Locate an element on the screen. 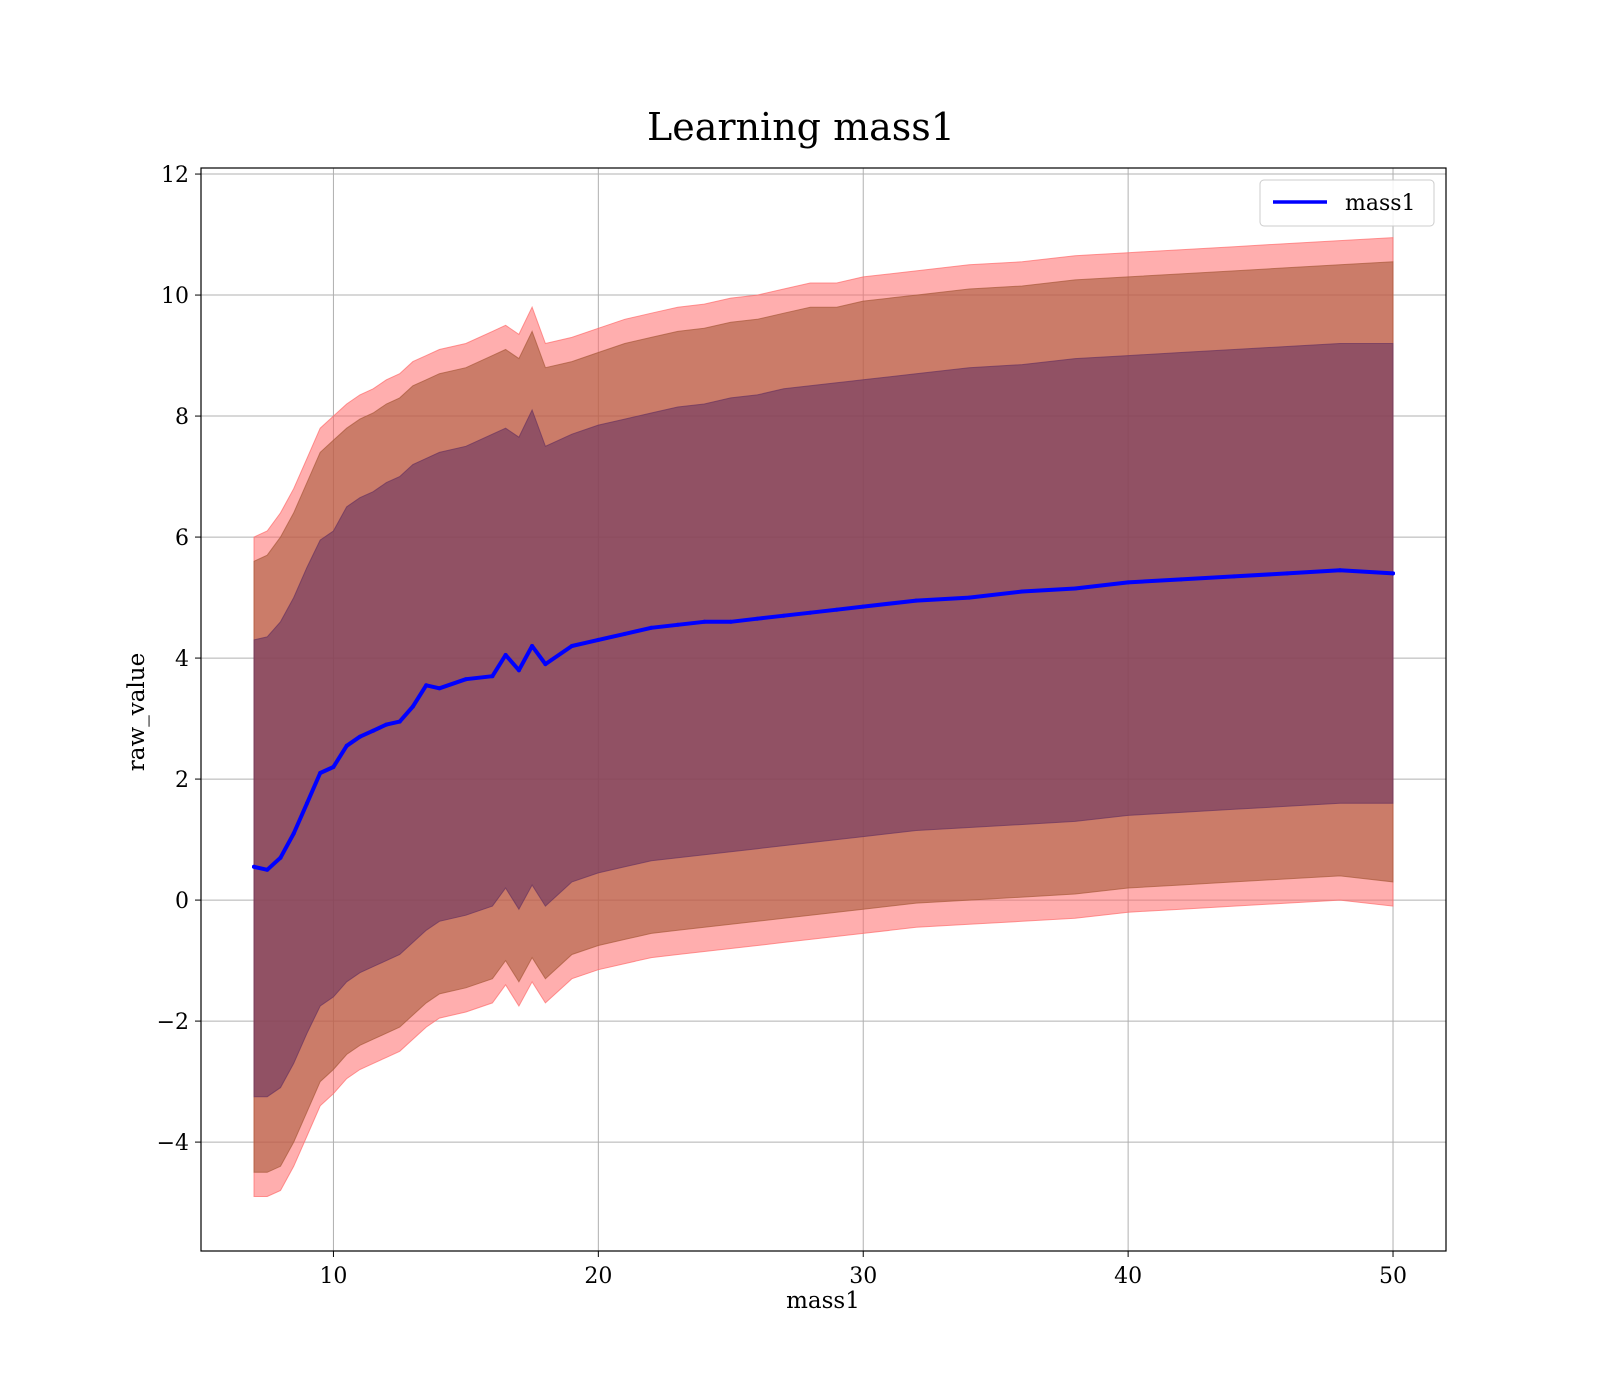 The image size is (1600, 1400). legend-label-mass1: mass1 is located at coordinates (1380, 203).